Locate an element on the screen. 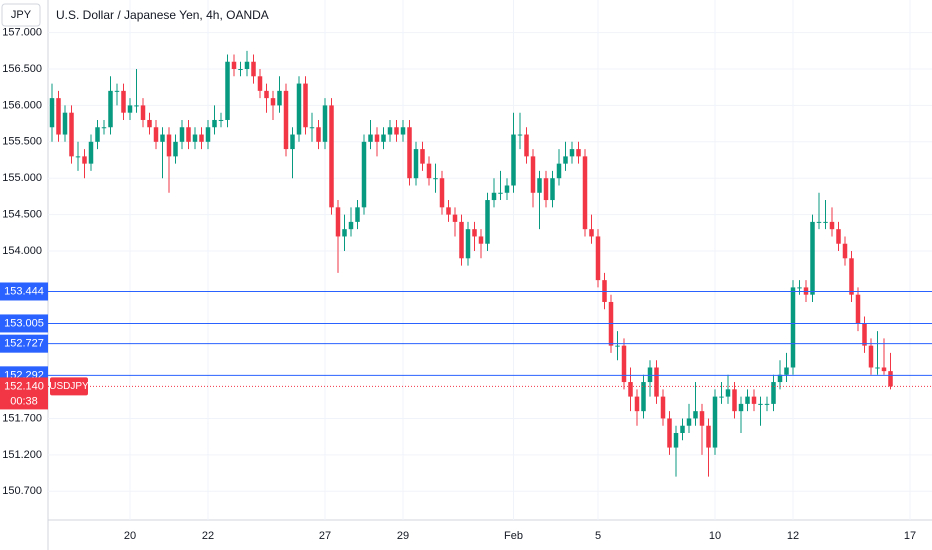  y-tick-label: 151.200 is located at coordinates (22, 455).